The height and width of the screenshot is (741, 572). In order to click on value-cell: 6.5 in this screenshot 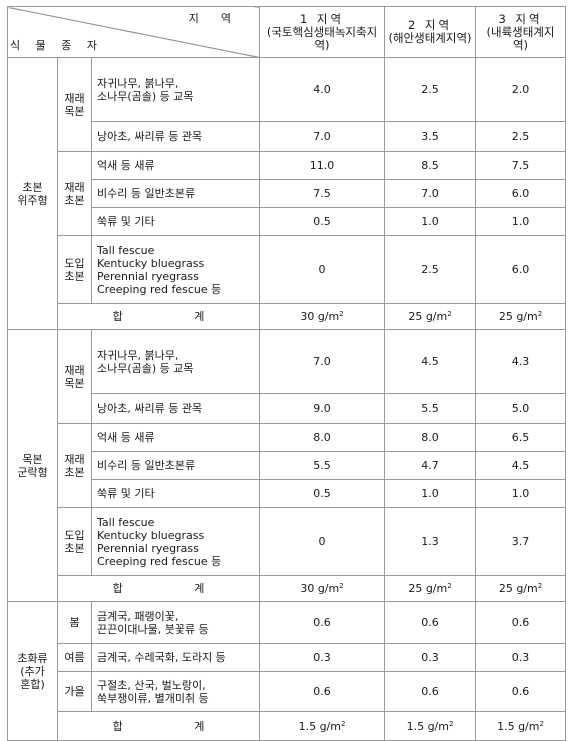, I will do `click(521, 437)`.